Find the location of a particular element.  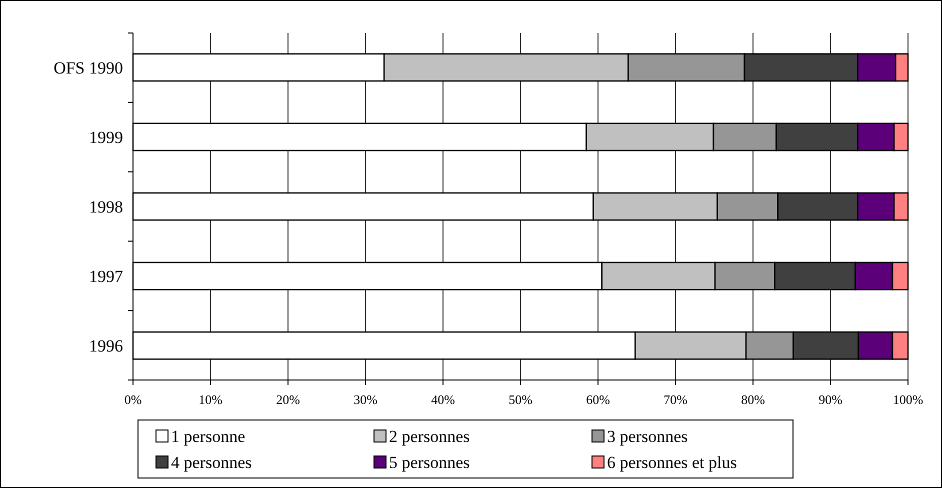

legend-label: 6 personnes et plus is located at coordinates (672, 462).